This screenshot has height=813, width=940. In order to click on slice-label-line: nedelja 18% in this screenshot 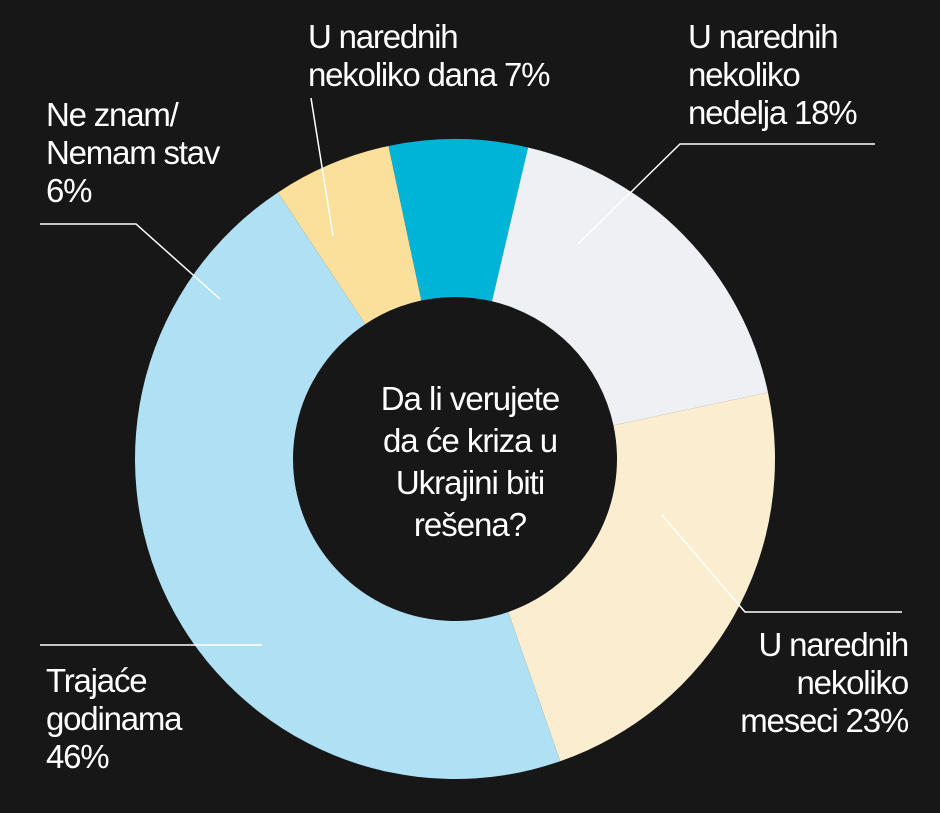, I will do `click(773, 112)`.